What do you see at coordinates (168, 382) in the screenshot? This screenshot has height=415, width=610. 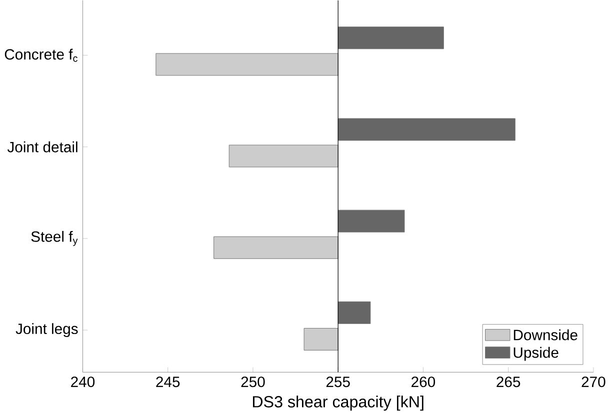 I see `x-tick-label: 245` at bounding box center [168, 382].